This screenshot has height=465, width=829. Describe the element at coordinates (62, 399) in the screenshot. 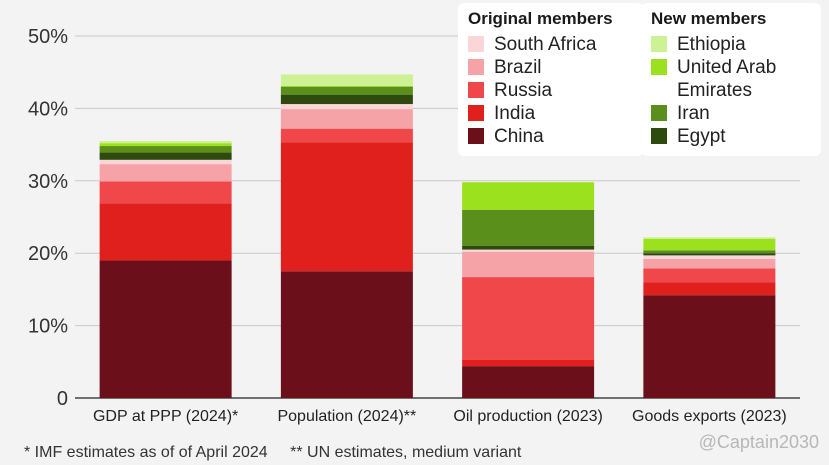

I see `y-tick-label: 0` at that location.